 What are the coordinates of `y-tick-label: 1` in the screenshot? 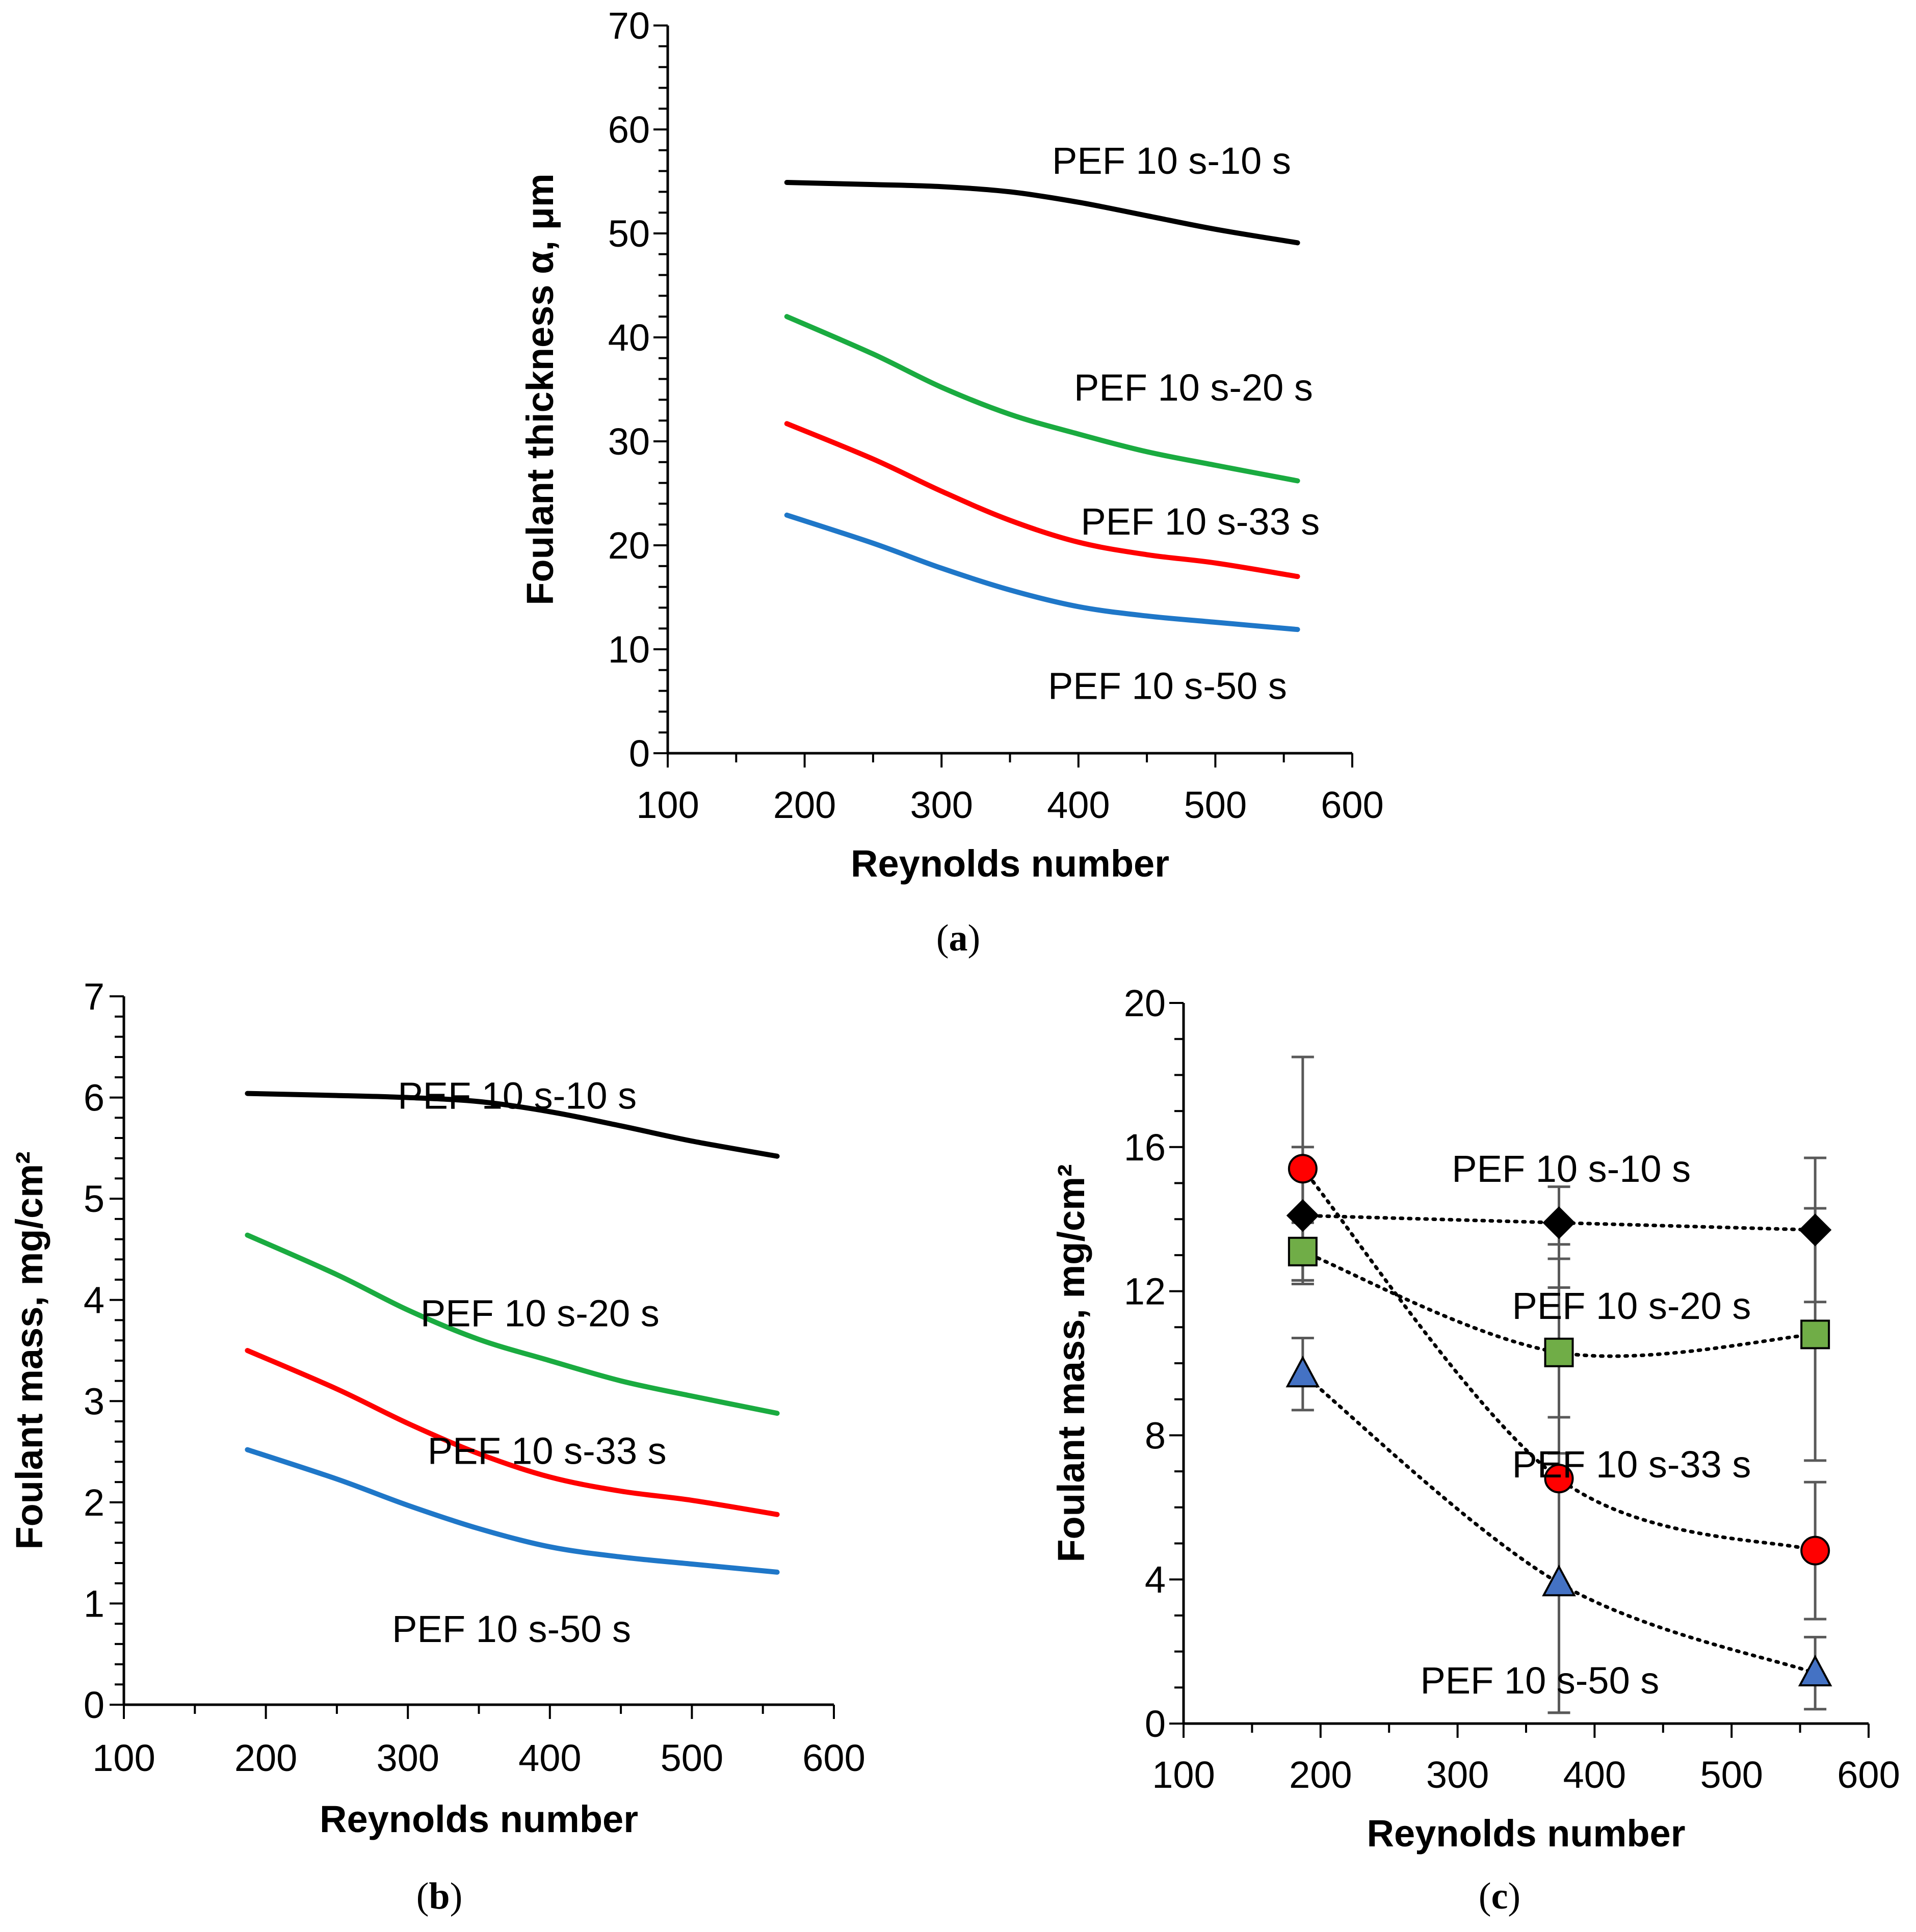 It's located at (94, 1604).